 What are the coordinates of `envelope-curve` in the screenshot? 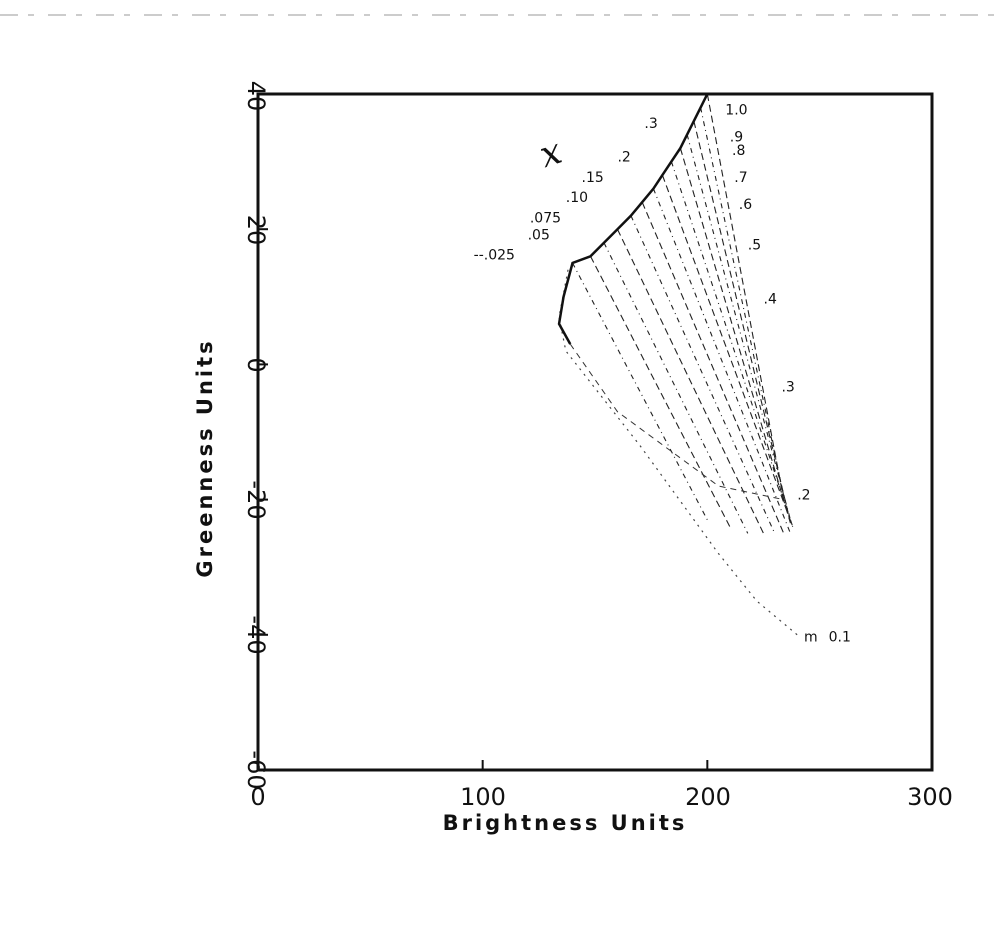 It's located at (678, 452).